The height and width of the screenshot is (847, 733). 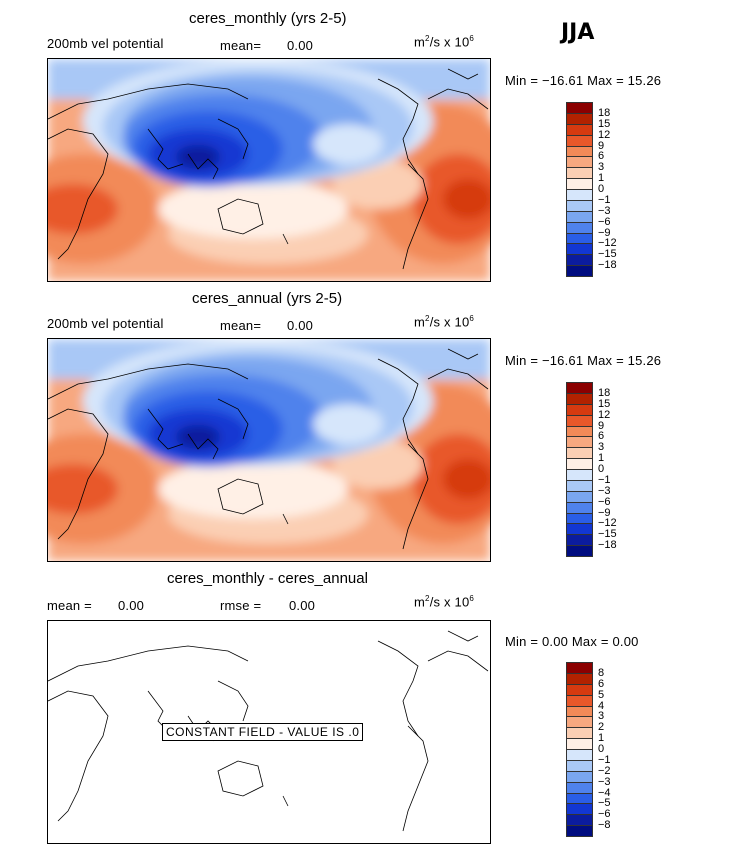 What do you see at coordinates (267, 298) in the screenshot?
I see `panel2-title: ceres_annual (yrs 2-5)` at bounding box center [267, 298].